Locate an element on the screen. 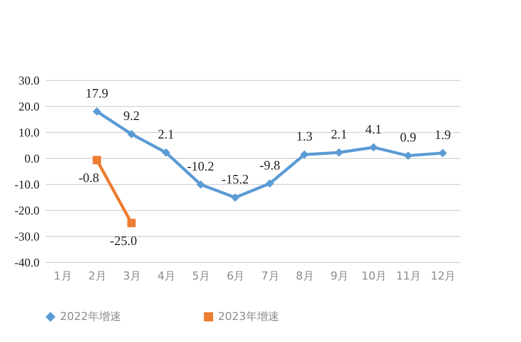  data-label: 1.3 is located at coordinates (304, 136).